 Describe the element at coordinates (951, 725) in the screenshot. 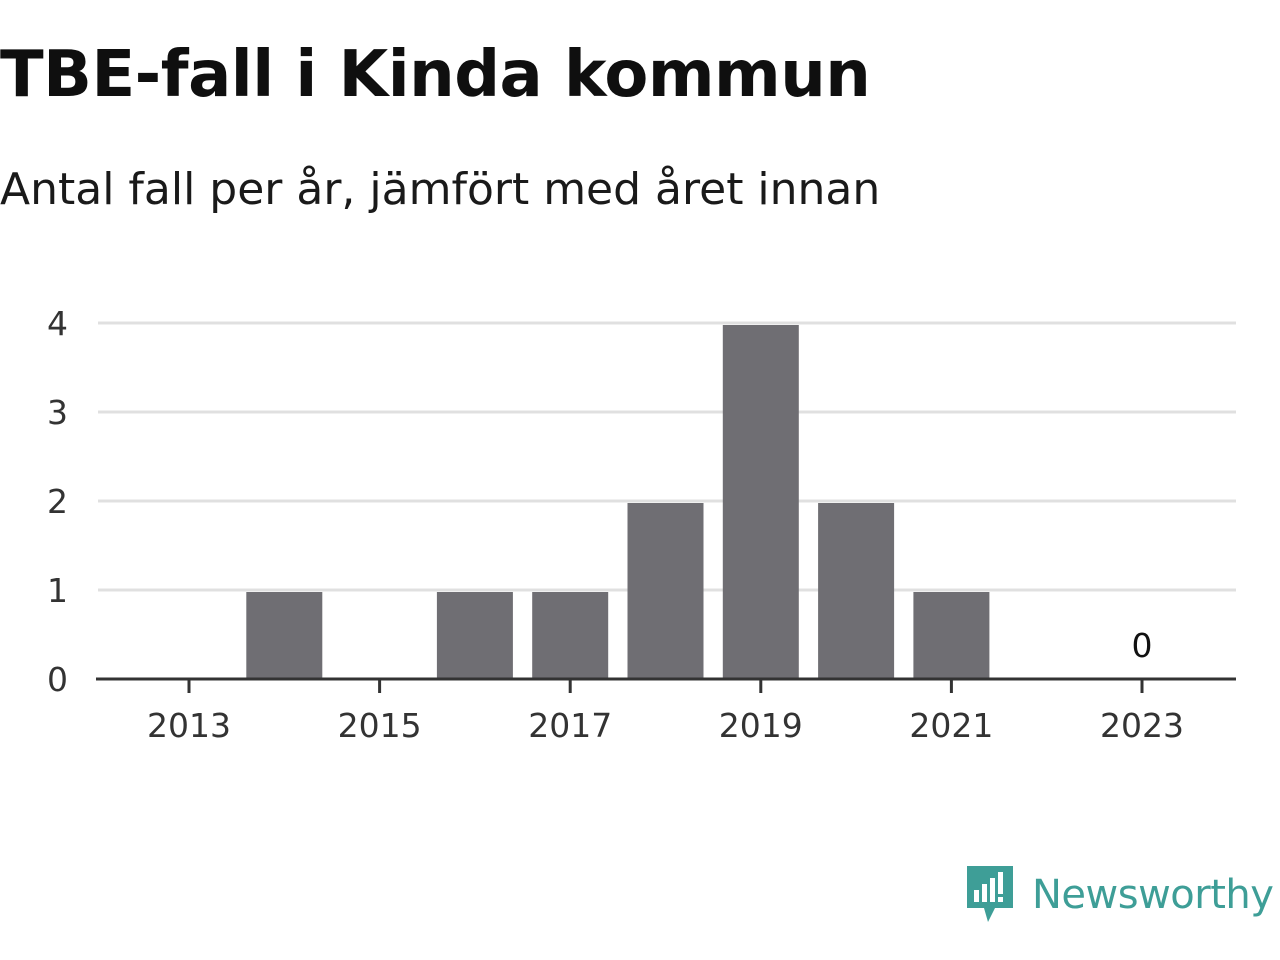

I see `x-tick-label: 2021` at that location.